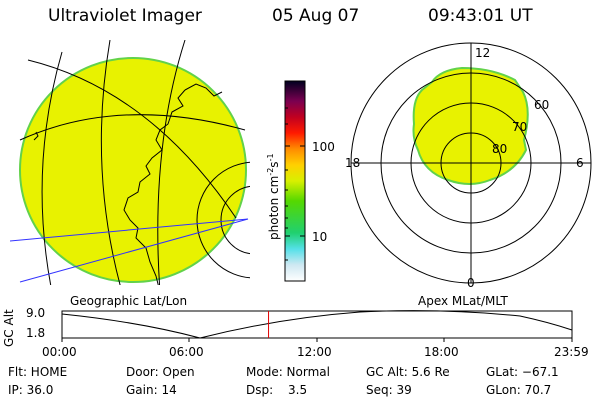 The image size is (600, 400). Describe the element at coordinates (471, 283) in the screenshot. I see `mlt-label-0: 0` at that location.